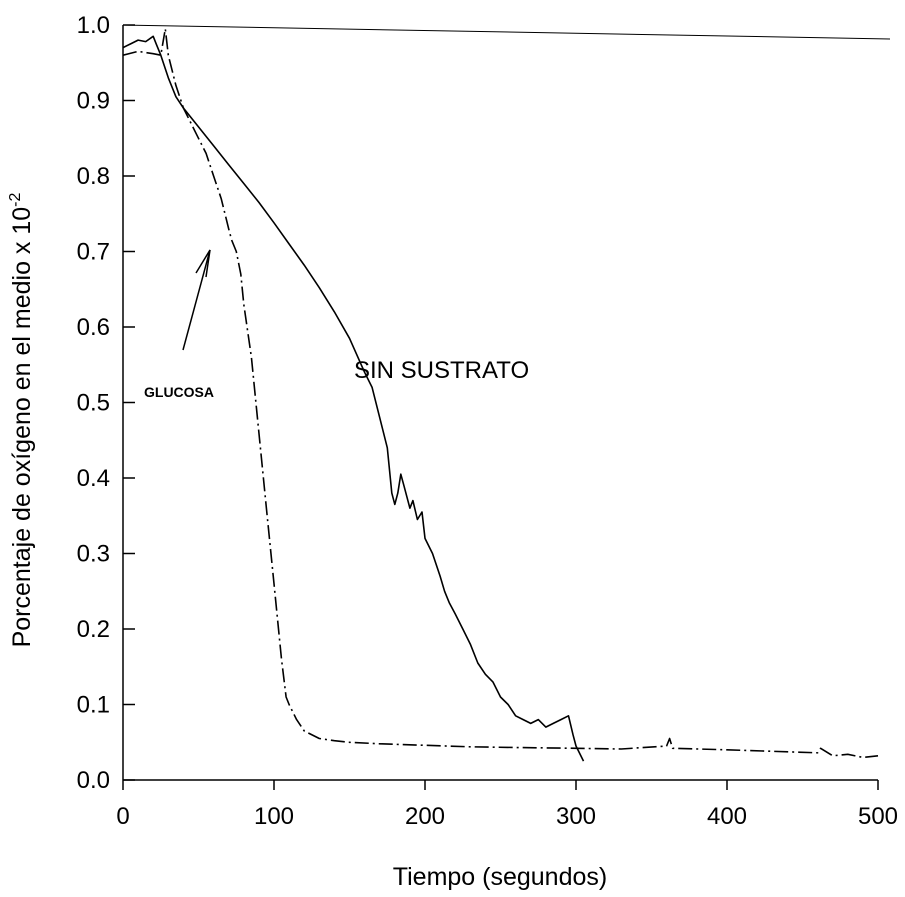  What do you see at coordinates (576, 816) in the screenshot?
I see `x-tick-label: 300` at bounding box center [576, 816].